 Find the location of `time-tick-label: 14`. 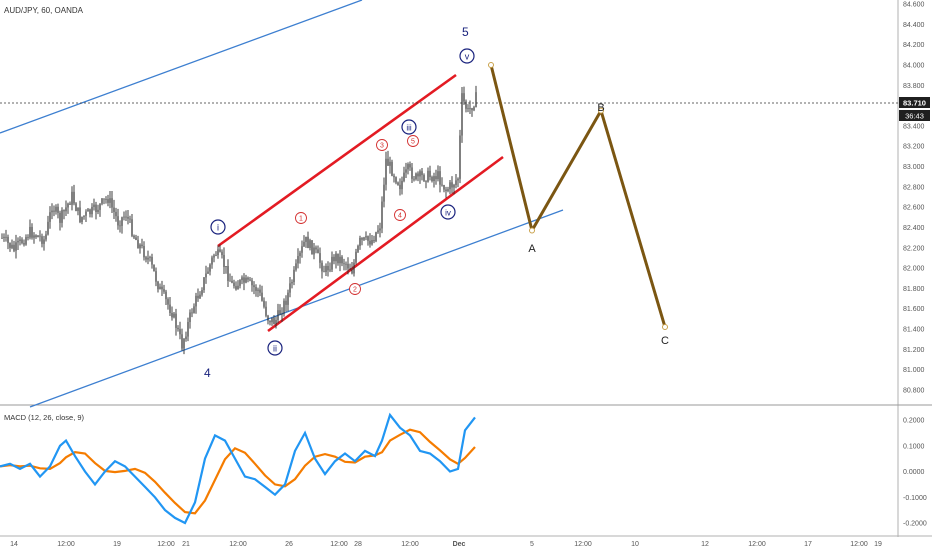

time-tick-label: 14 is located at coordinates (14, 544).